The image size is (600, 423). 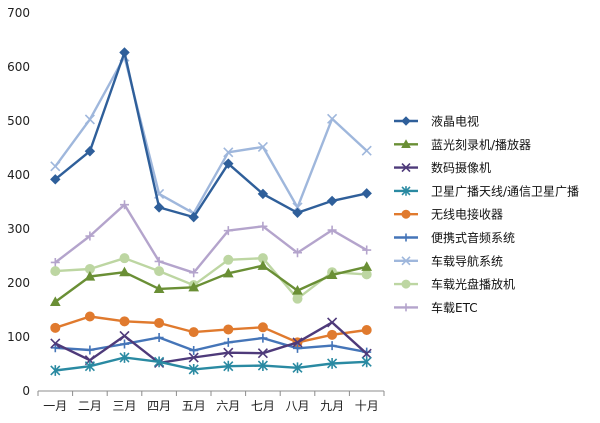 I want to click on legend-item: 液晶电视, so click(x=436, y=121).